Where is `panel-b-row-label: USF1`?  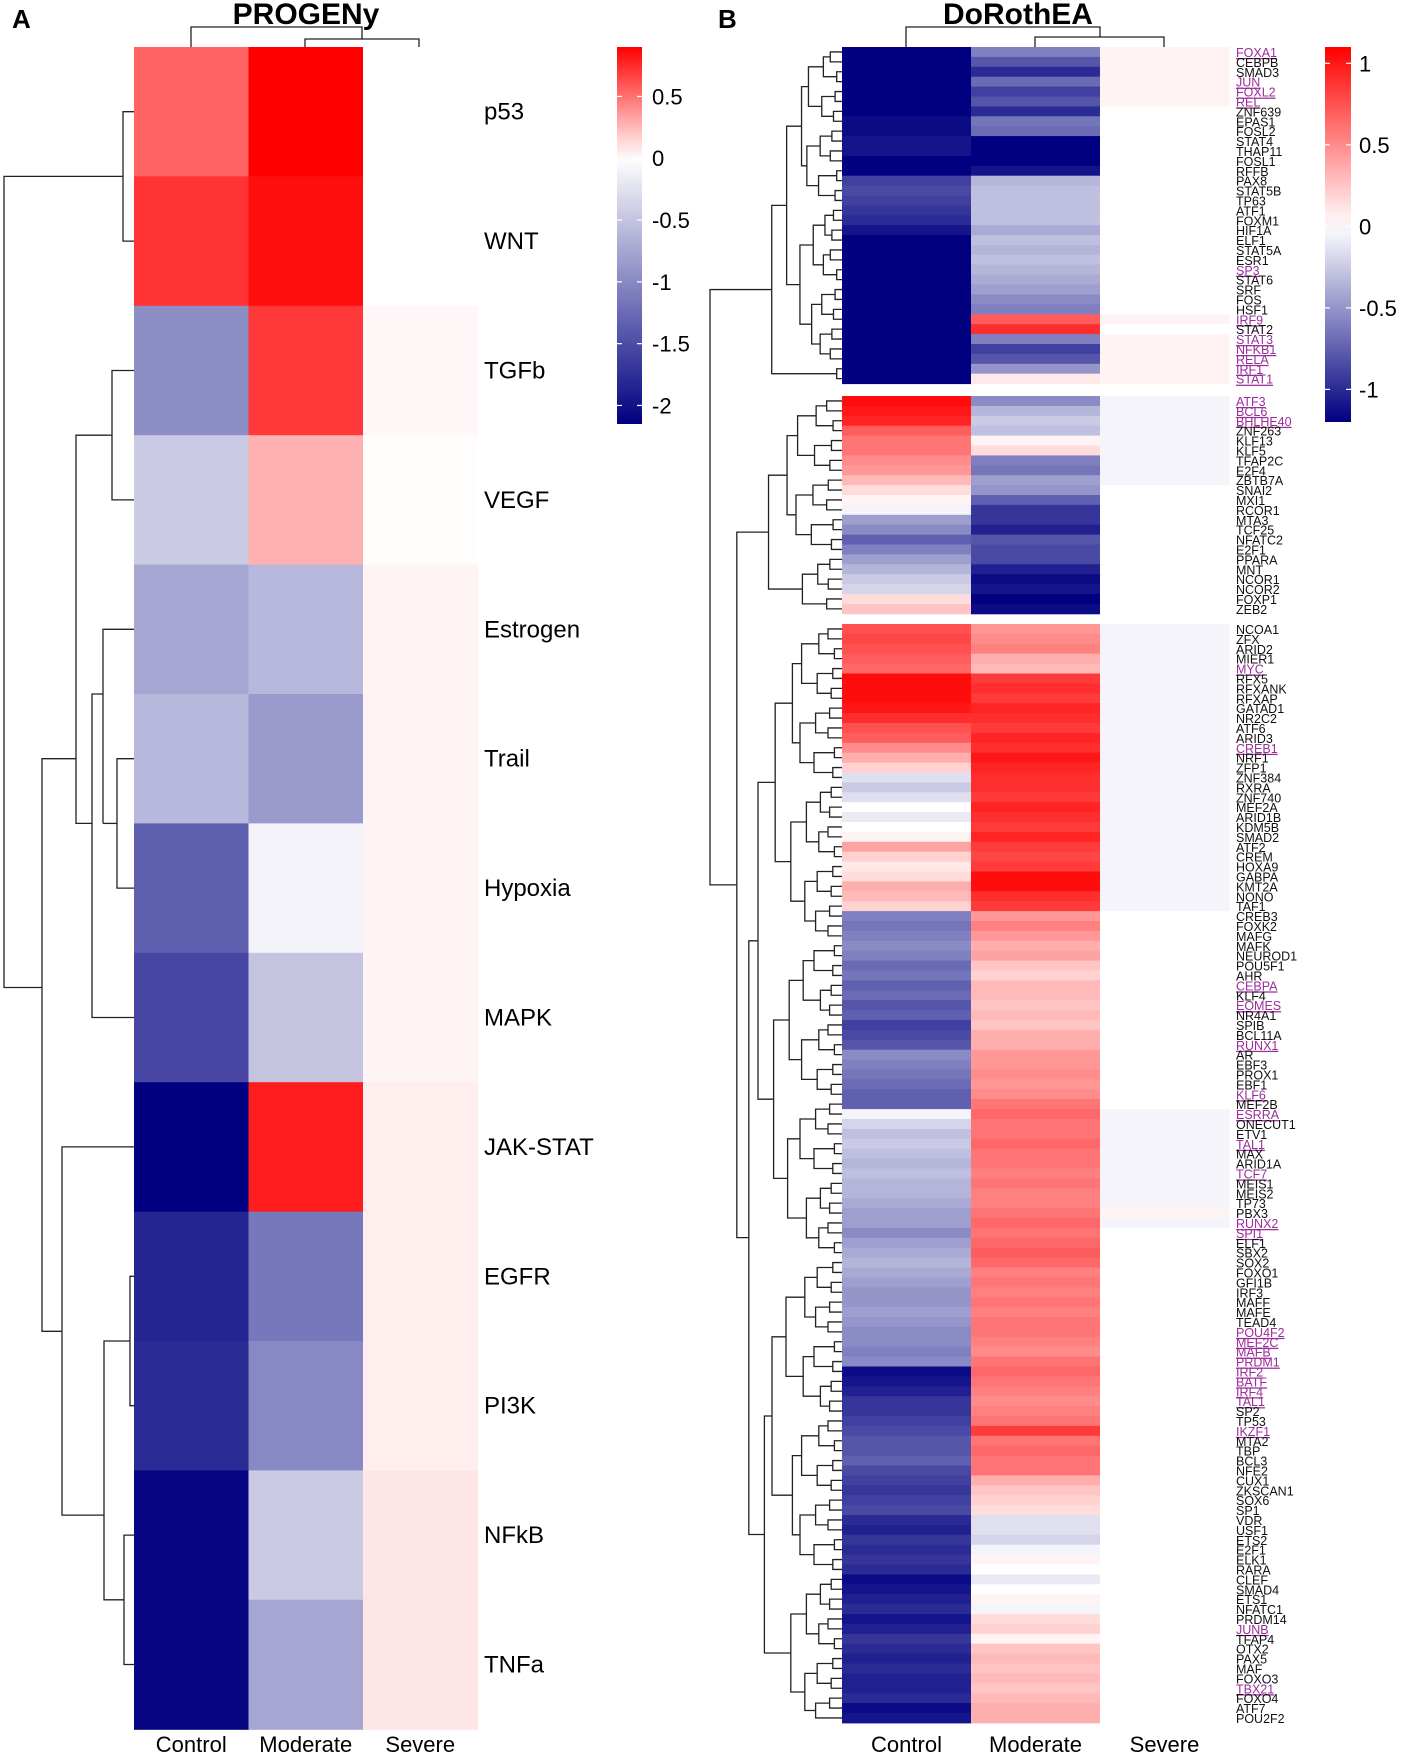 panel-b-row-label: USF1 is located at coordinates (1252, 1531).